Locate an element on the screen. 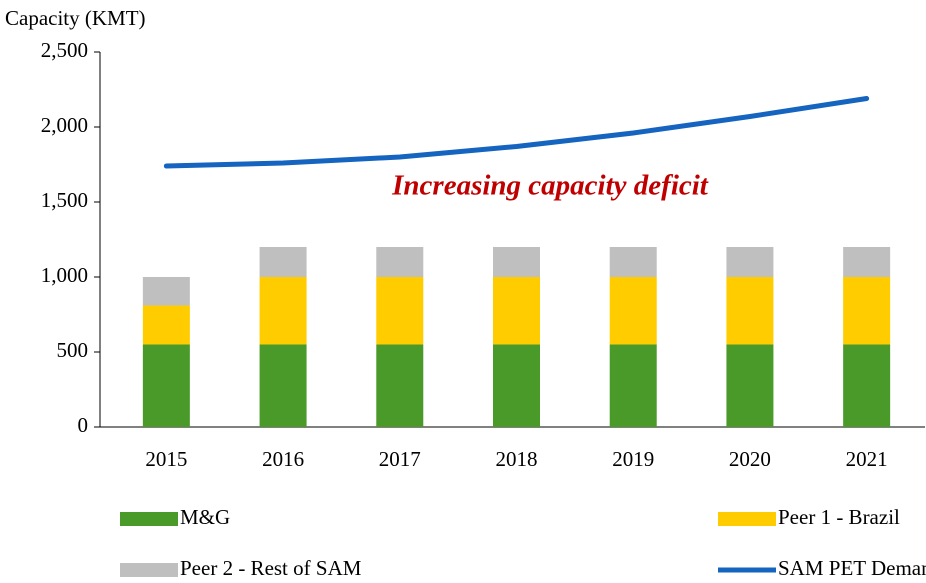 The height and width of the screenshot is (583, 926). legend-label: Peer 2 - Rest of SAM is located at coordinates (271, 568).